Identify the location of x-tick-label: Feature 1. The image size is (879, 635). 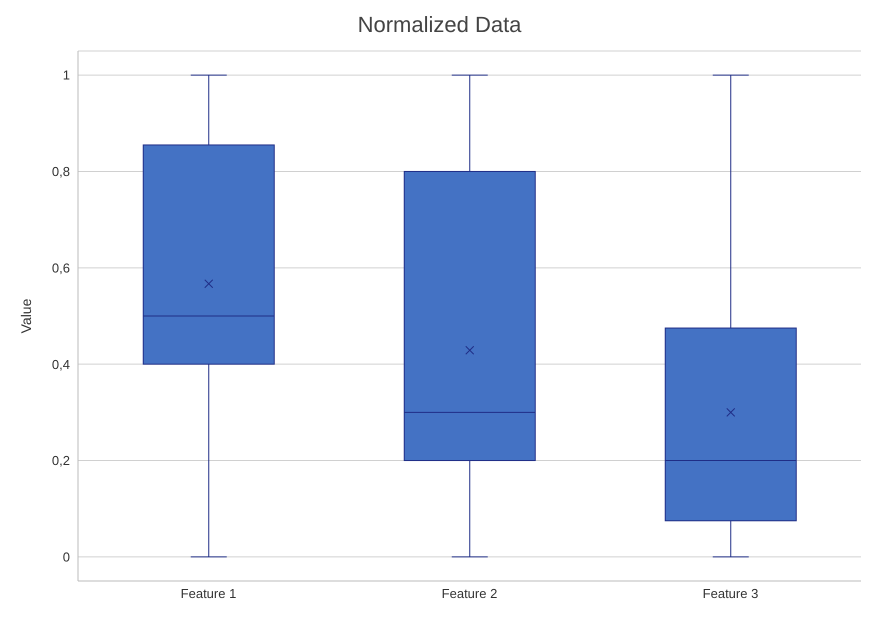
(208, 594).